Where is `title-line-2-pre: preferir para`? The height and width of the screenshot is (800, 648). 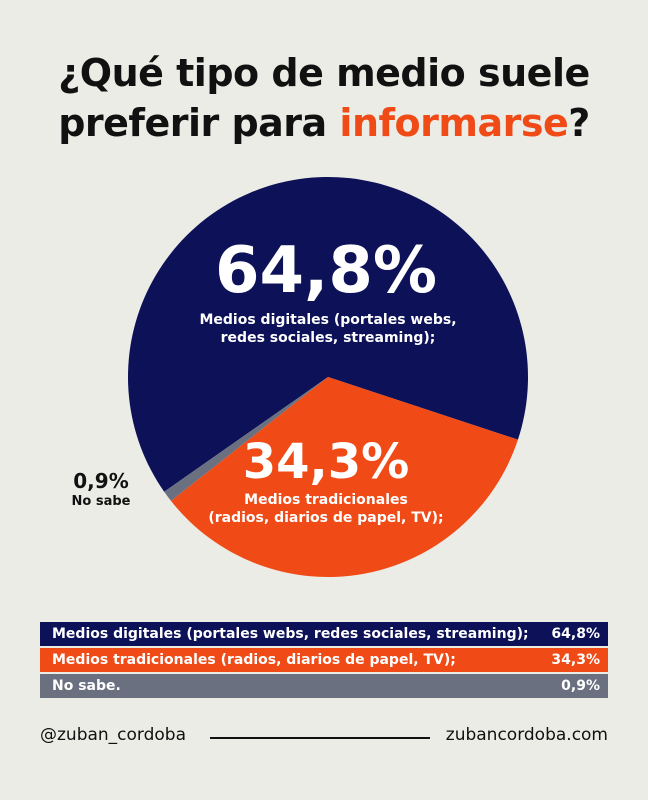 title-line-2-pre: preferir para is located at coordinates (199, 123).